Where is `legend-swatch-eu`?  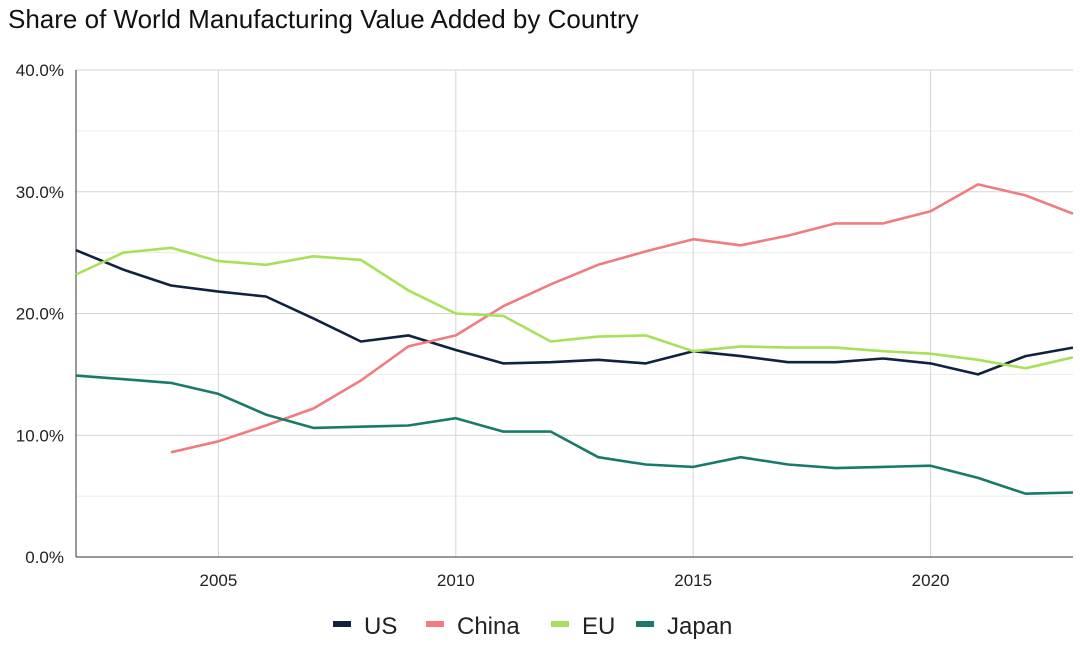
legend-swatch-eu is located at coordinates (560, 624).